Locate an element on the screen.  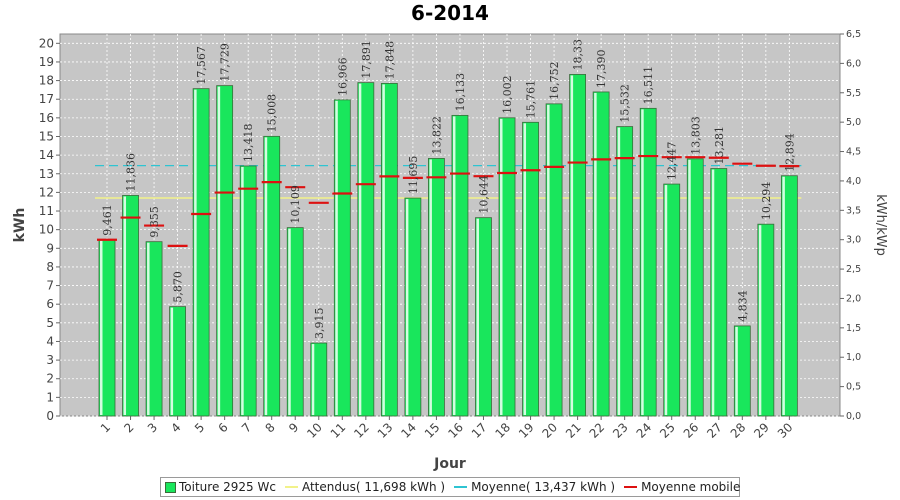
x-tick-label: 23 is located at coordinates (620, 430).